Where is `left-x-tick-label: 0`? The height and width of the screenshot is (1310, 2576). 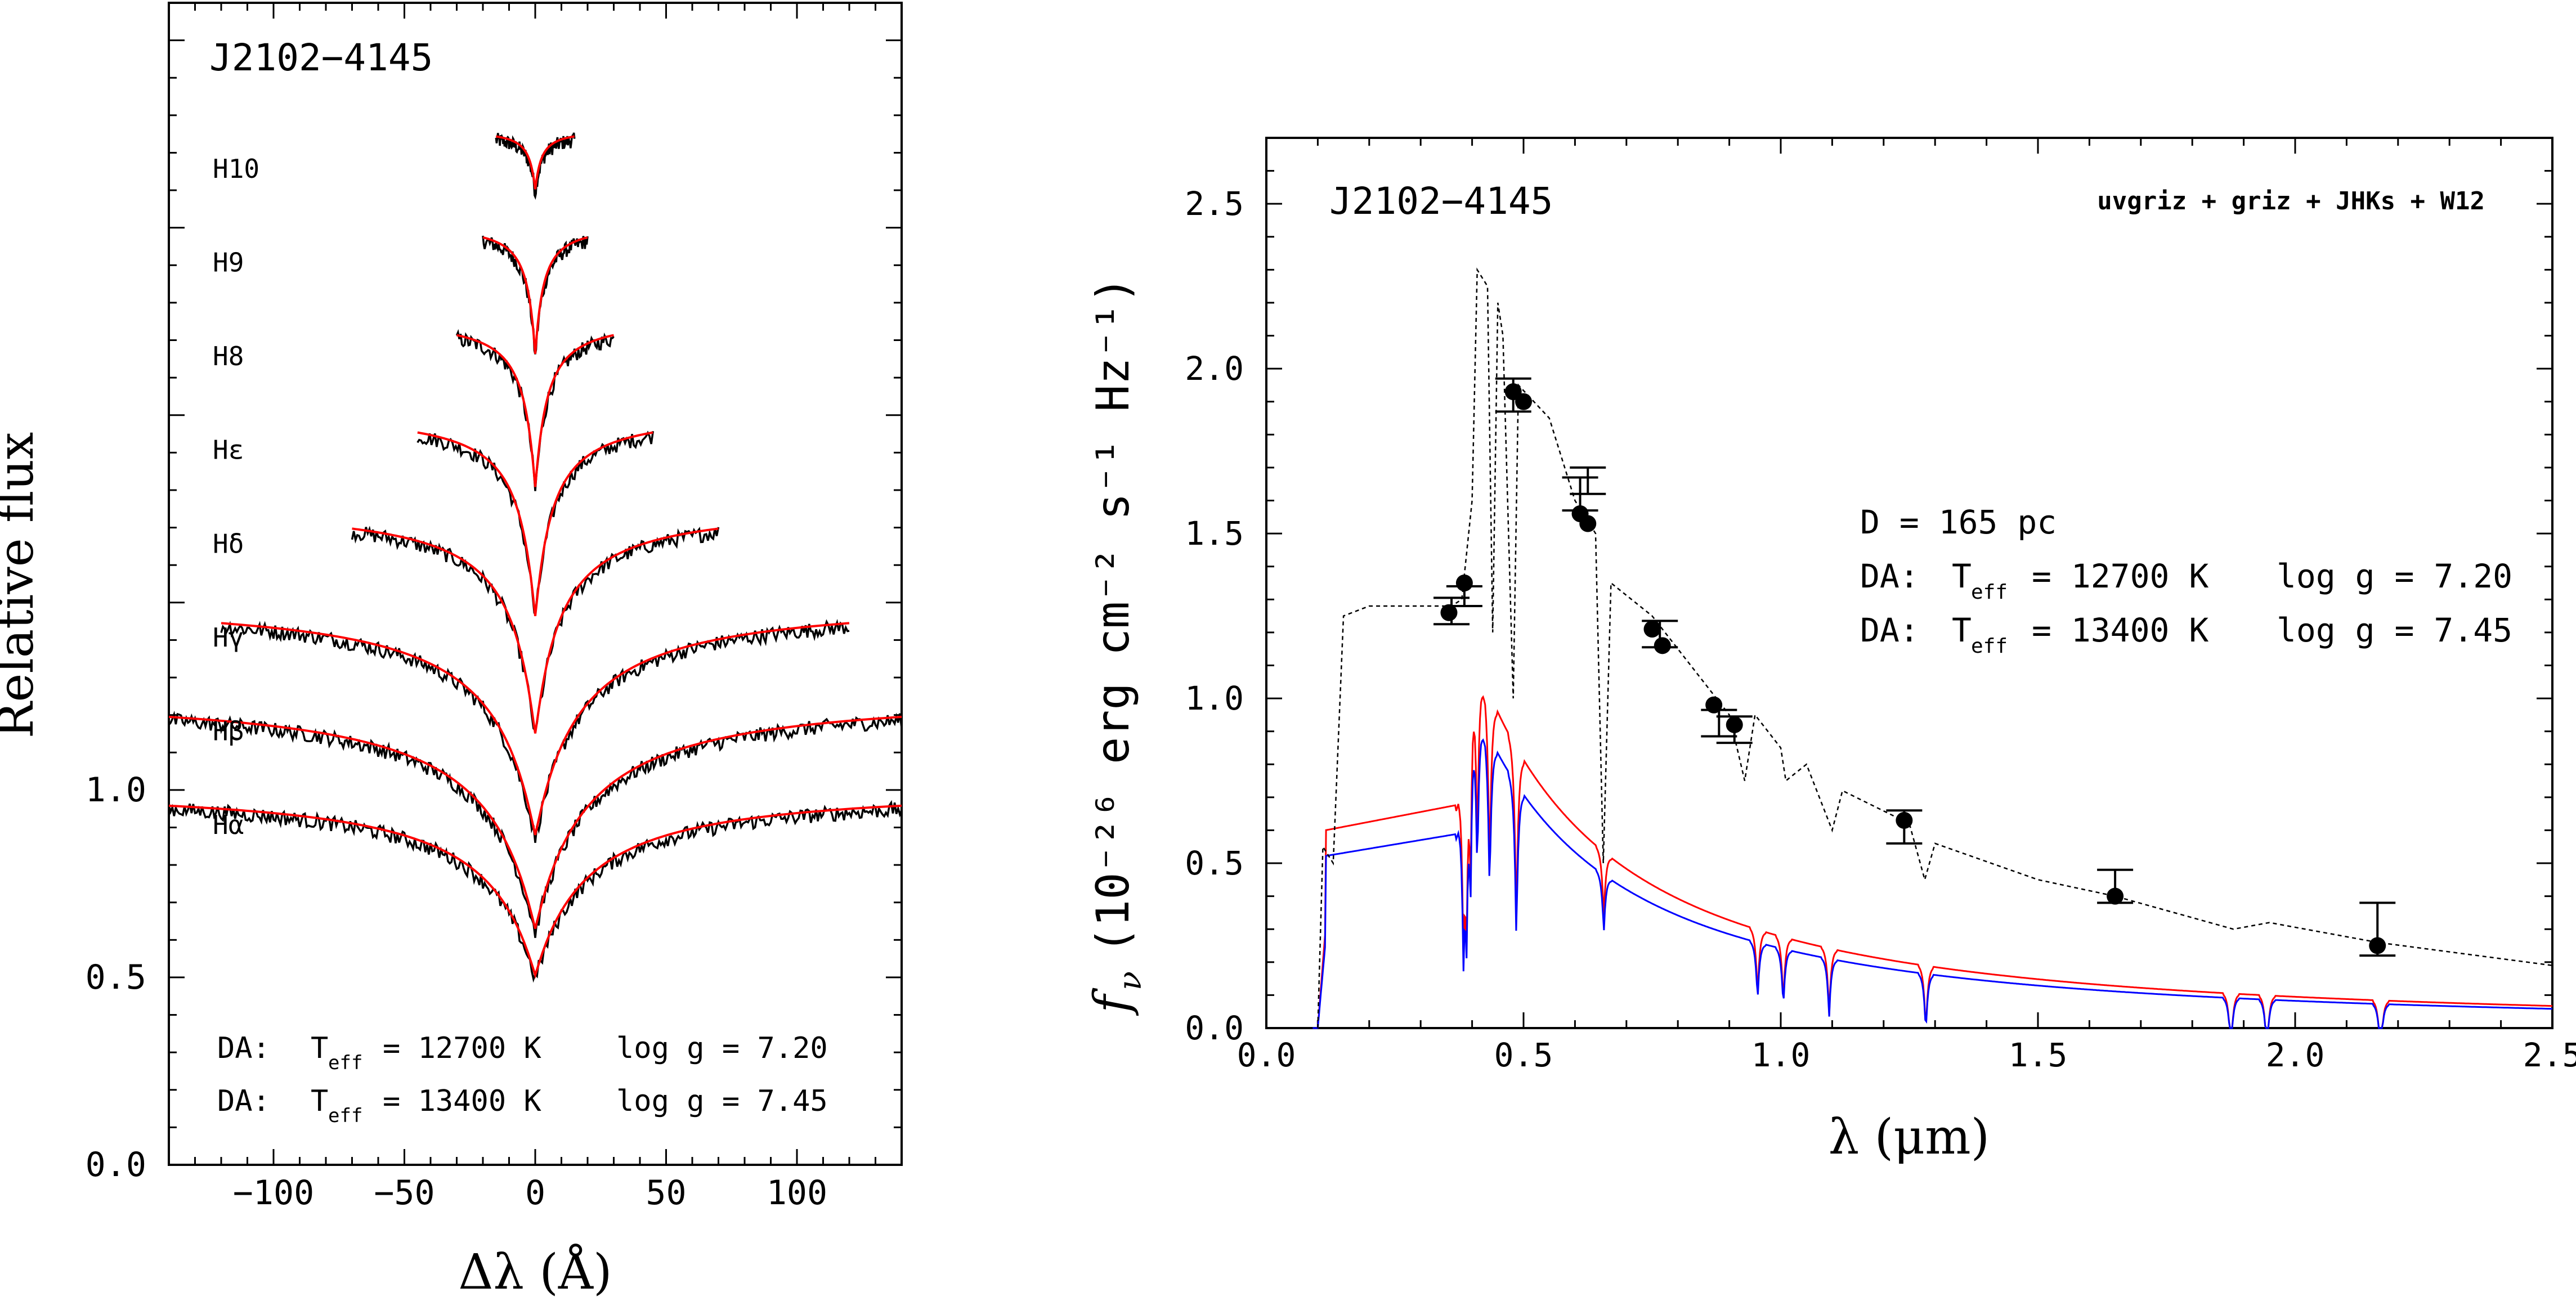
left-x-tick-label: 0 is located at coordinates (535, 1193).